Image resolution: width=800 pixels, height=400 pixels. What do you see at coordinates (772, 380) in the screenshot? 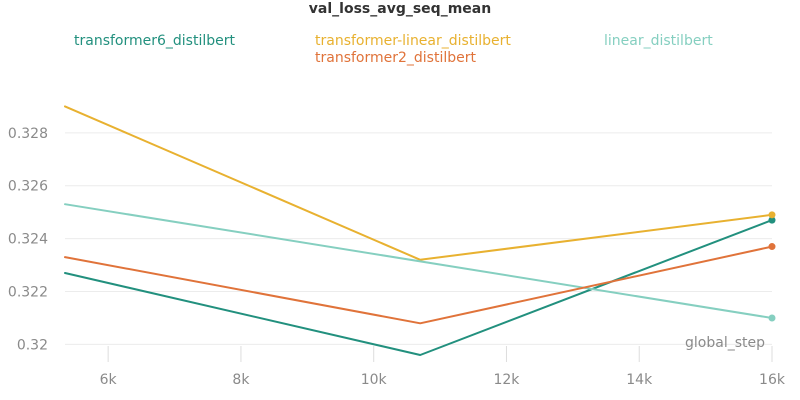
I see `x-tick-label: 16k` at bounding box center [772, 380].